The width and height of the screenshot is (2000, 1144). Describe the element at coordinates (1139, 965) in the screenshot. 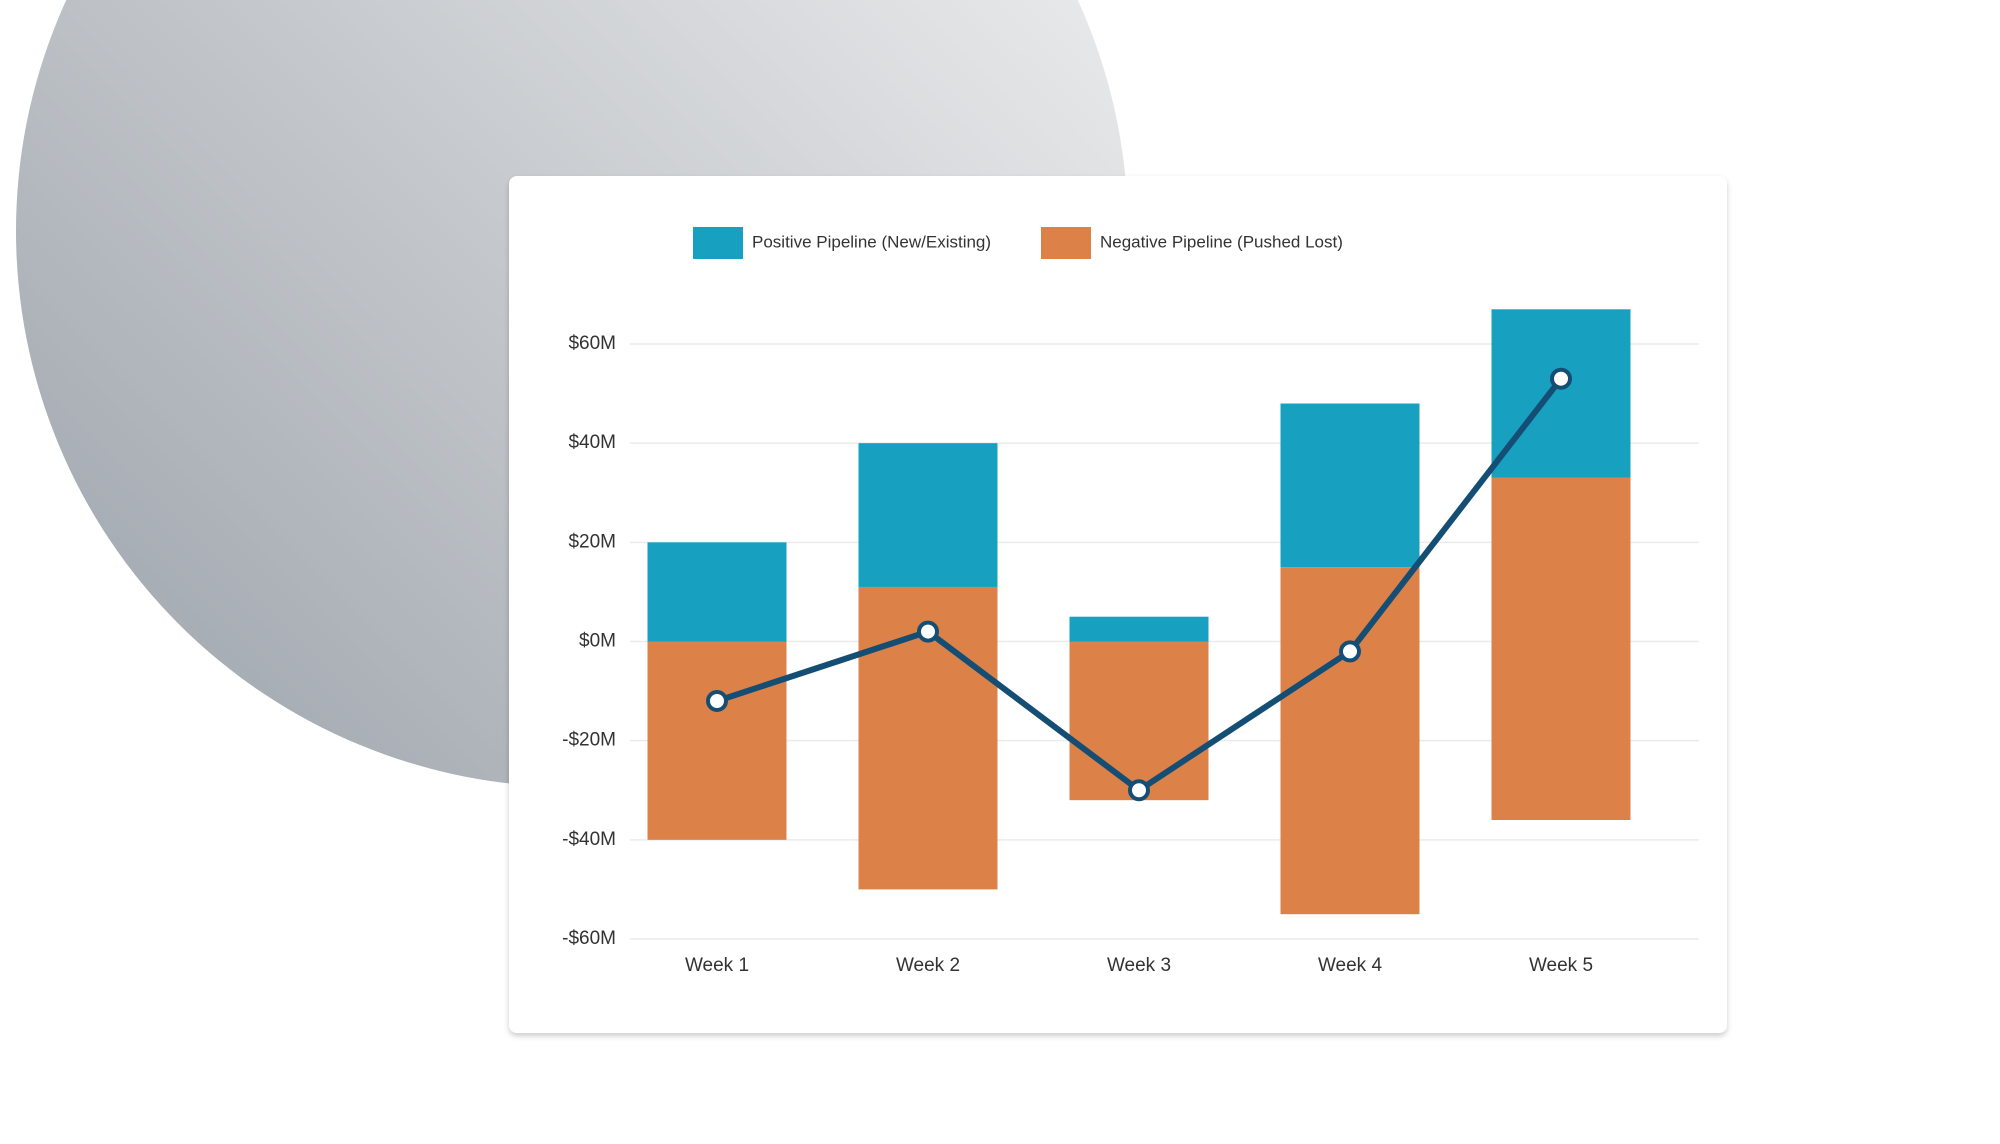

I see `x-tick-label: Week 3` at that location.